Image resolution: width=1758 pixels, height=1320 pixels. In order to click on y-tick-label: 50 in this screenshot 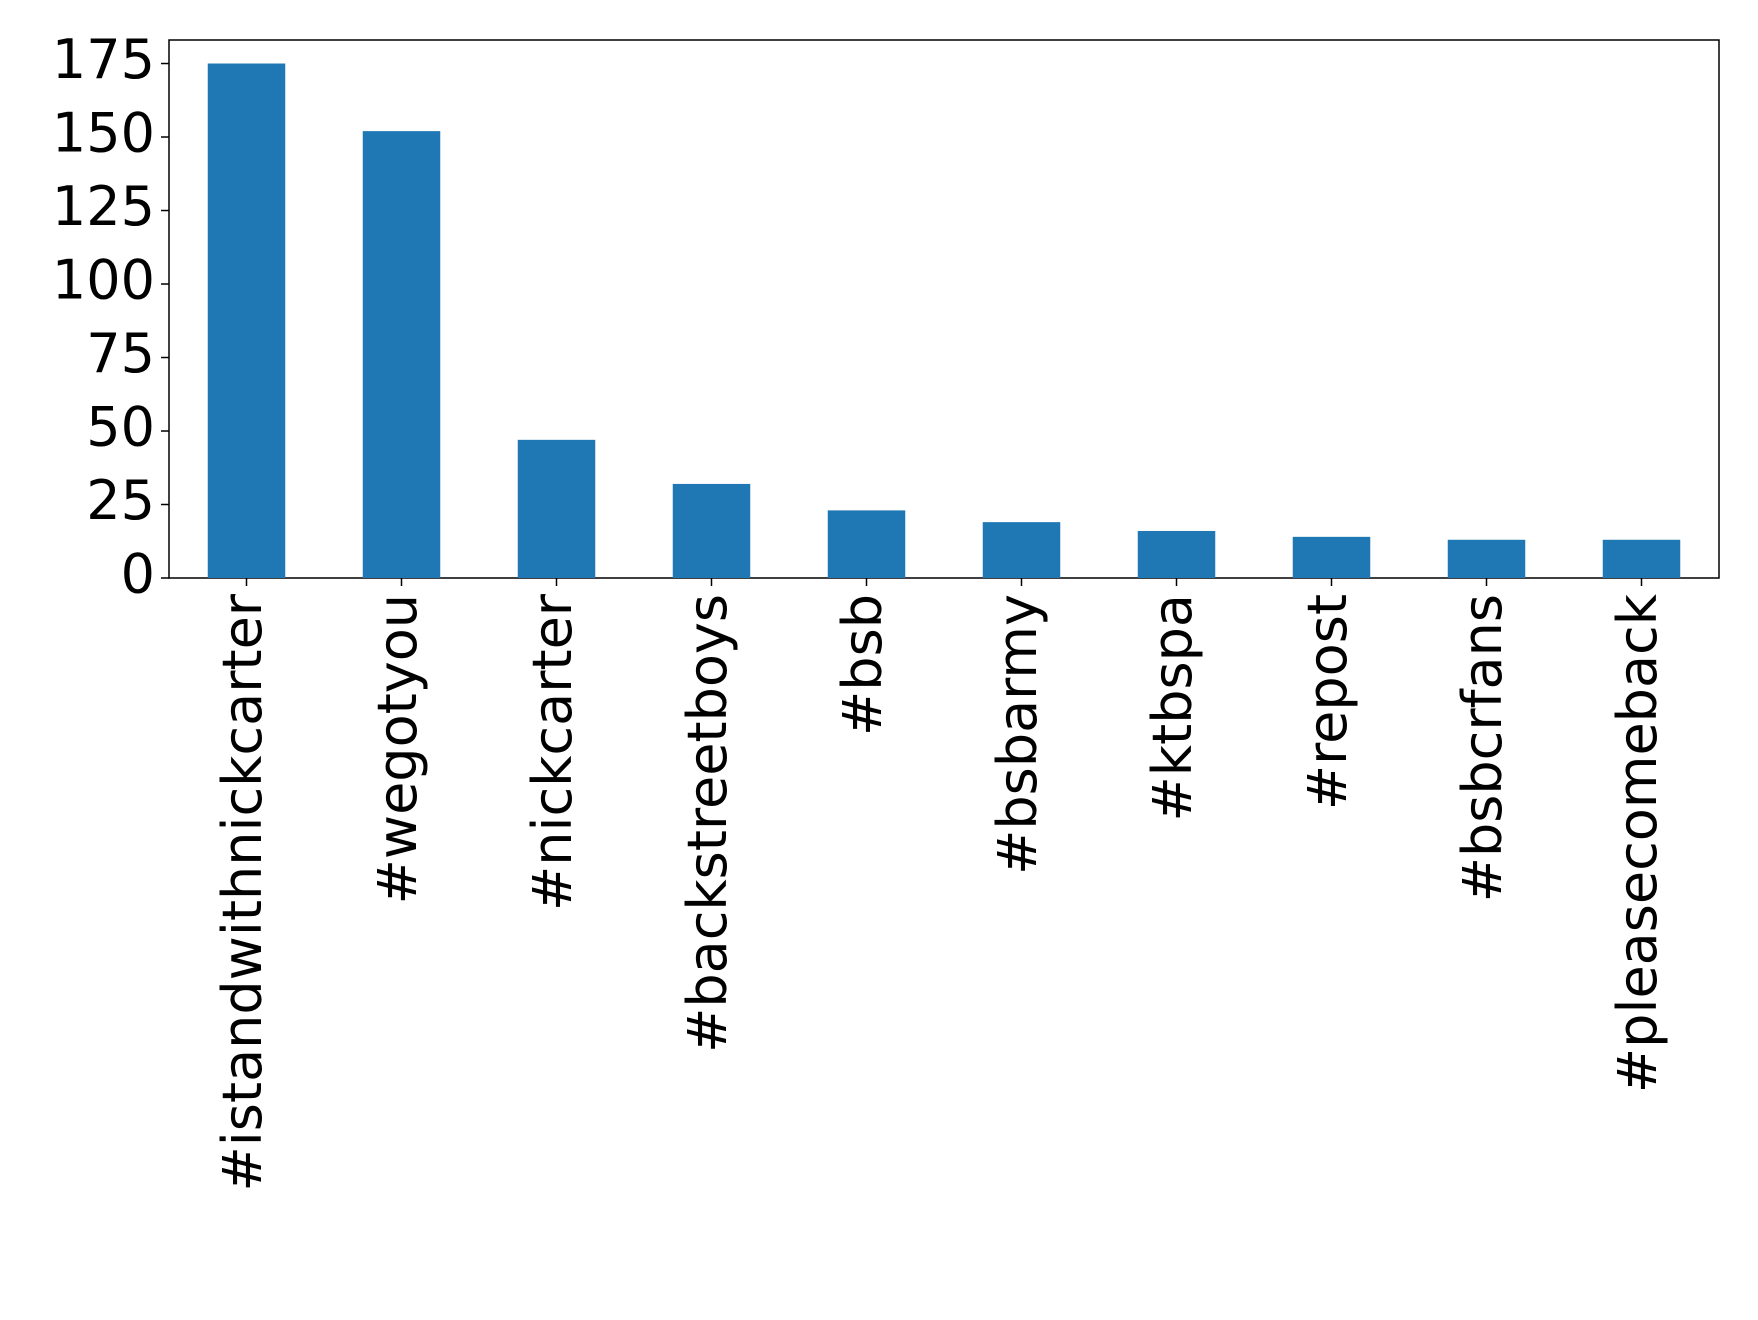, I will do `click(120, 427)`.